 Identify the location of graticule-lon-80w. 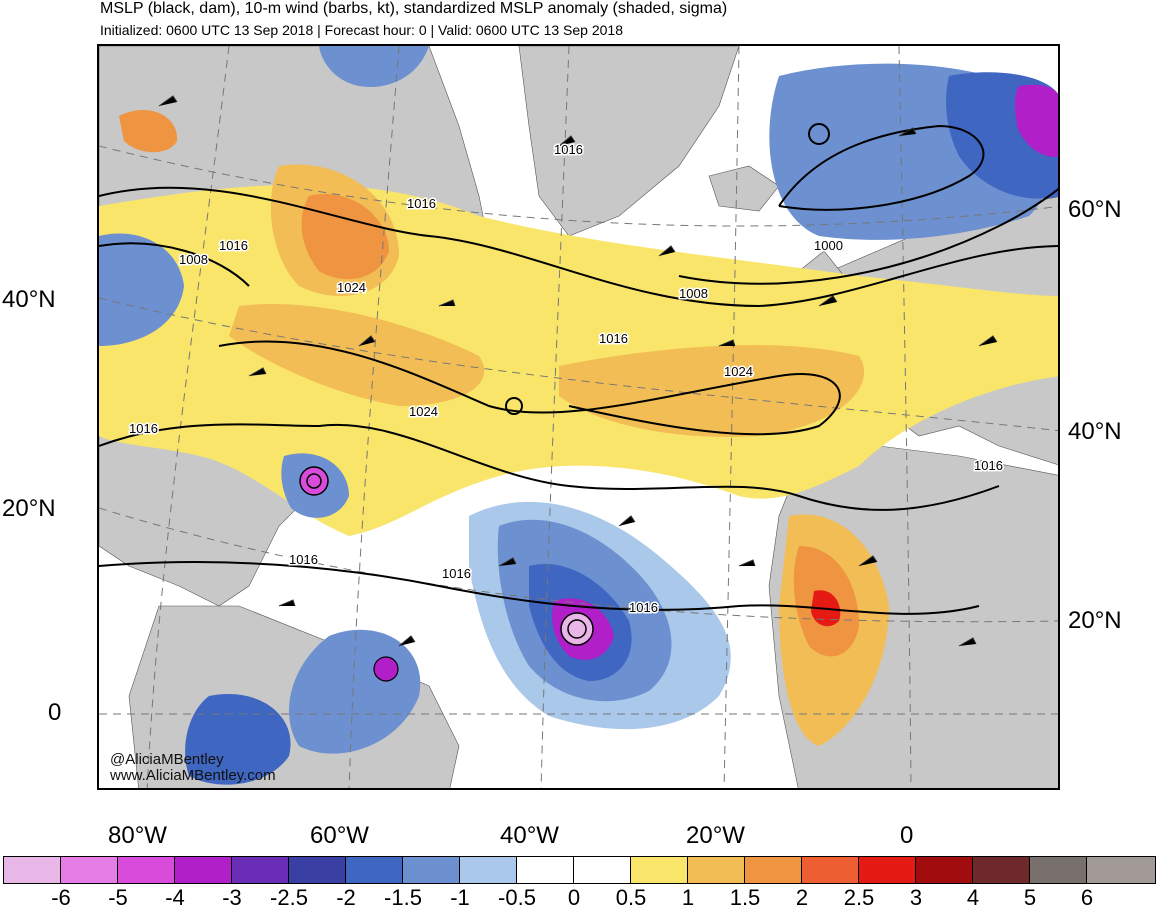
(188, 417).